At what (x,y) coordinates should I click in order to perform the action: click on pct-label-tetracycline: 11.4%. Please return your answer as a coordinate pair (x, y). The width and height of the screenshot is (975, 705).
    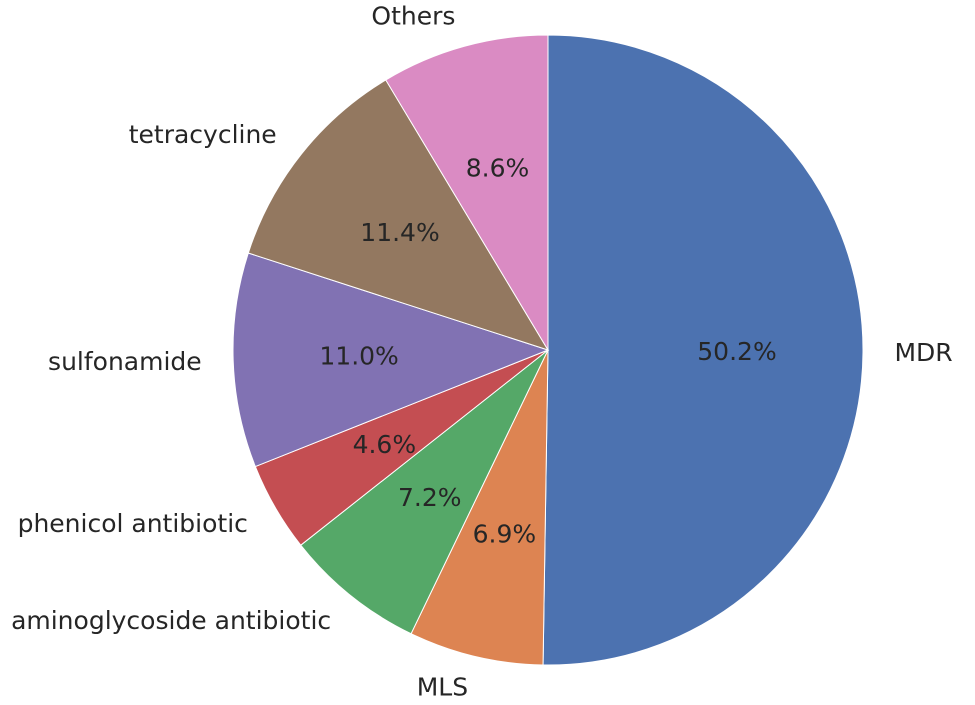
    Looking at the image, I should click on (399, 232).